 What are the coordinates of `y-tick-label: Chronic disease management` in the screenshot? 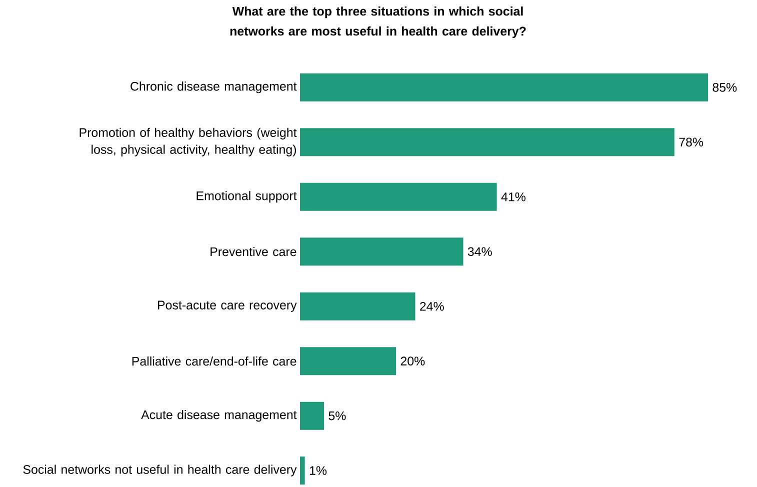 It's located at (213, 88).